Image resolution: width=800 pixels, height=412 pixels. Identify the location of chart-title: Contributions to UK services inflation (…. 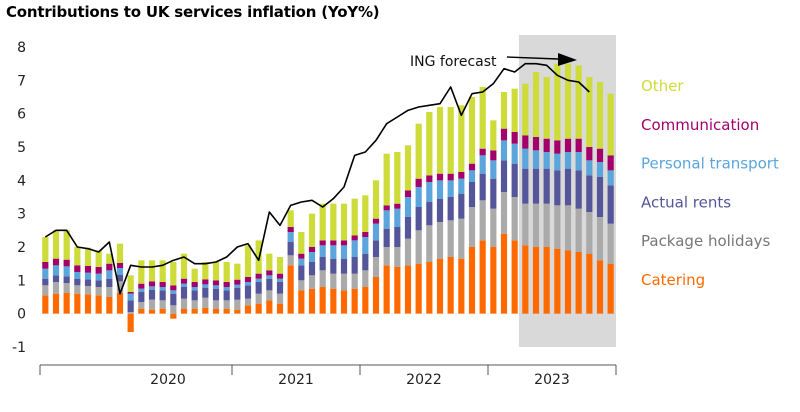
(193, 12).